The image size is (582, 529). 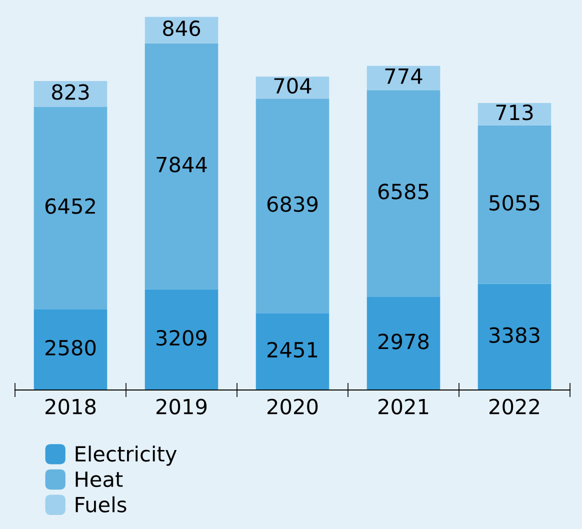 I want to click on x-tick-label: 2020, so click(x=293, y=406).